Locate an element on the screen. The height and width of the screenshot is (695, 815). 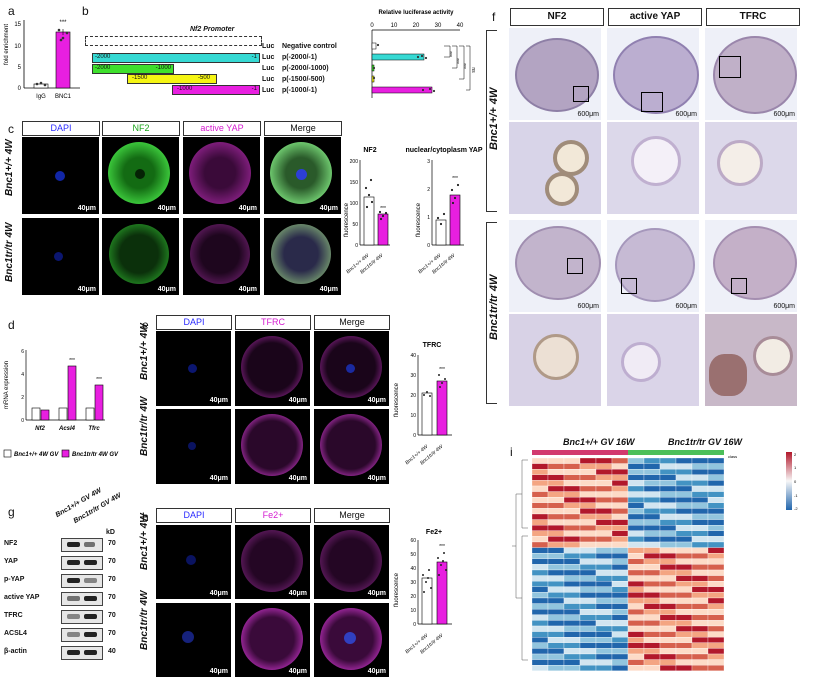
panel-f-letter: f is located at coordinates (494, 17).